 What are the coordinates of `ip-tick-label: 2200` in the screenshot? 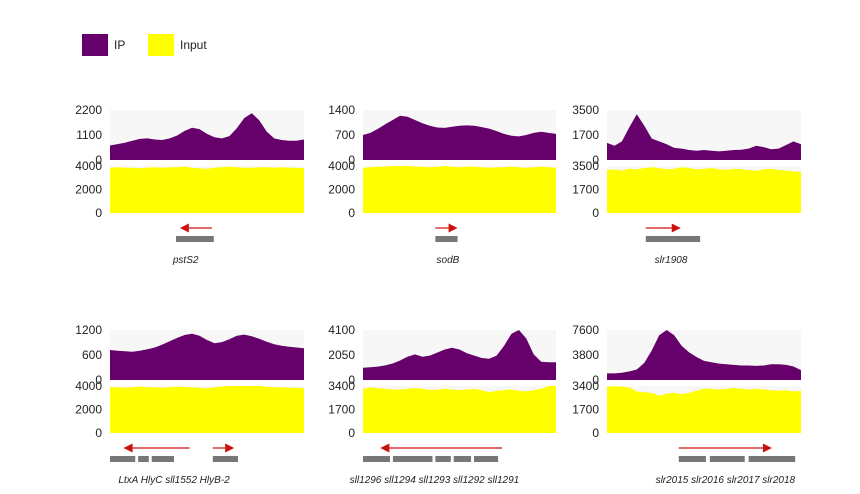 It's located at (88, 110).